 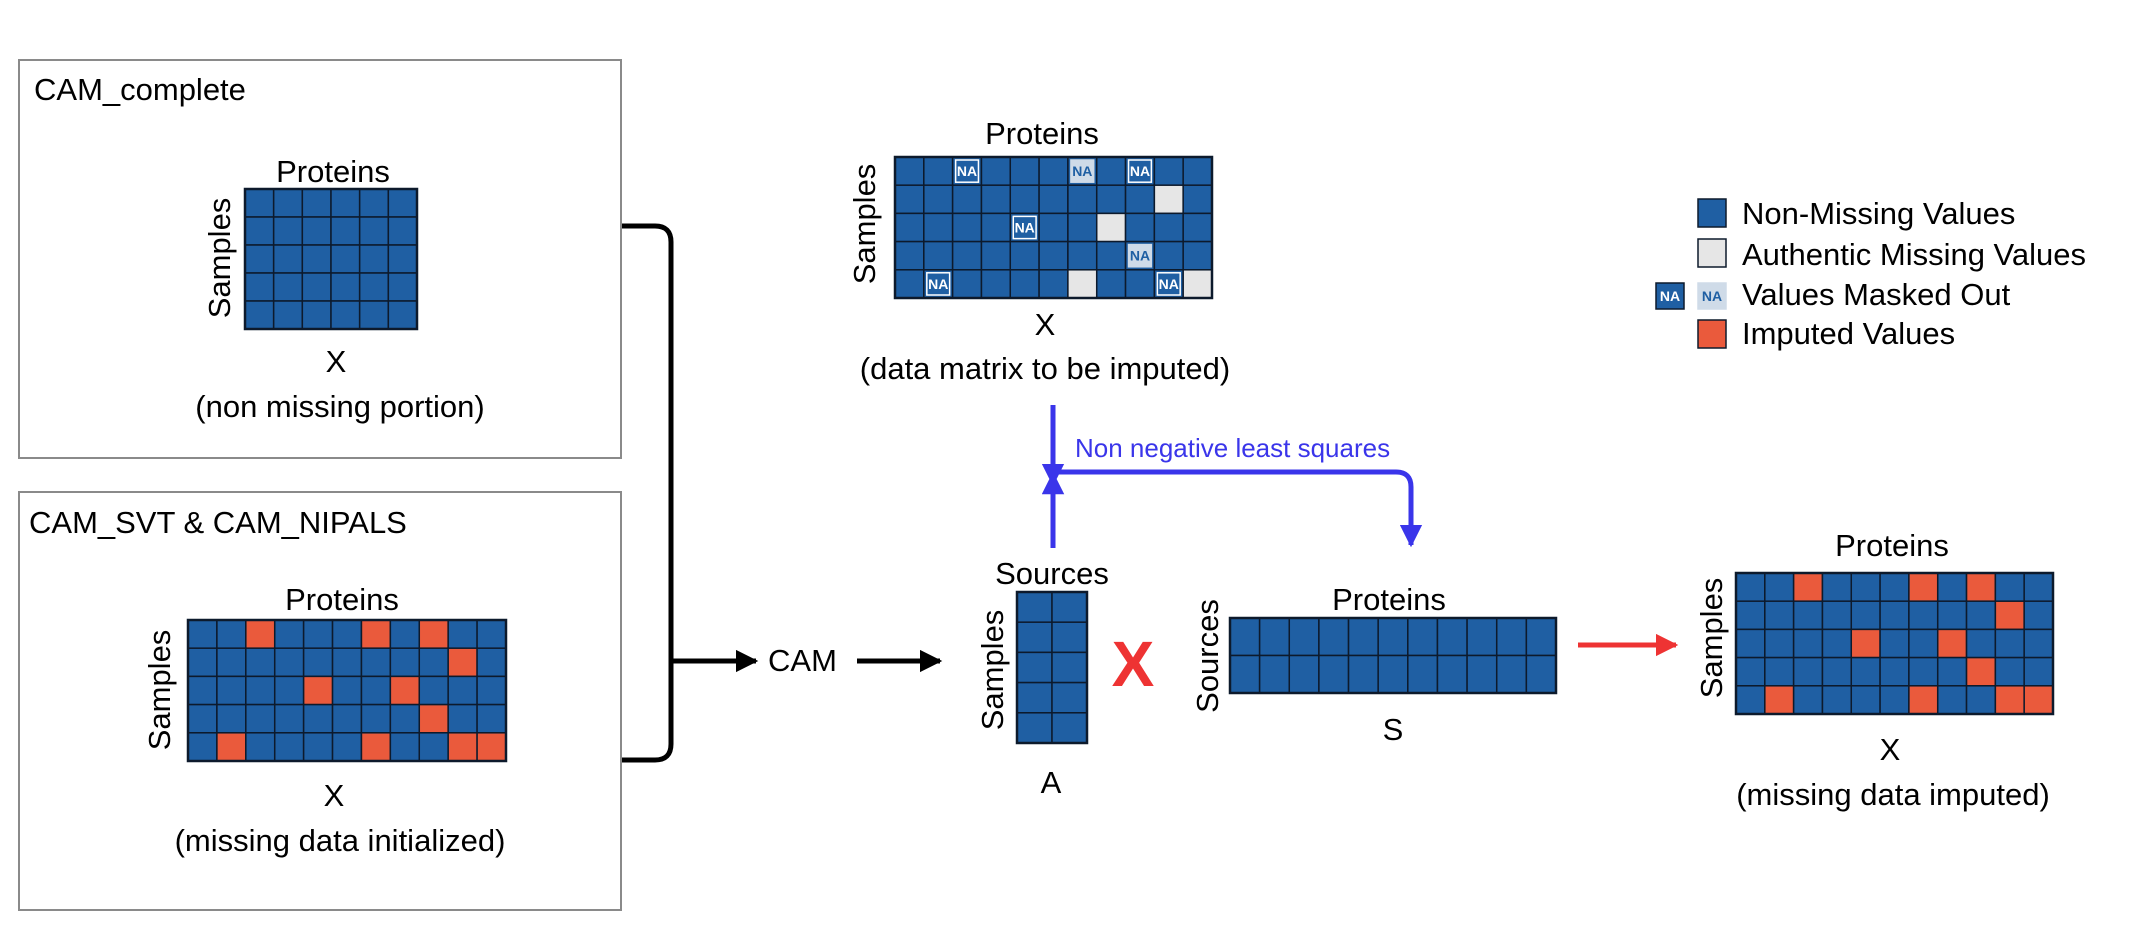 I want to click on legend-label-non-missing: Non-Missing Values, so click(x=1878, y=213).